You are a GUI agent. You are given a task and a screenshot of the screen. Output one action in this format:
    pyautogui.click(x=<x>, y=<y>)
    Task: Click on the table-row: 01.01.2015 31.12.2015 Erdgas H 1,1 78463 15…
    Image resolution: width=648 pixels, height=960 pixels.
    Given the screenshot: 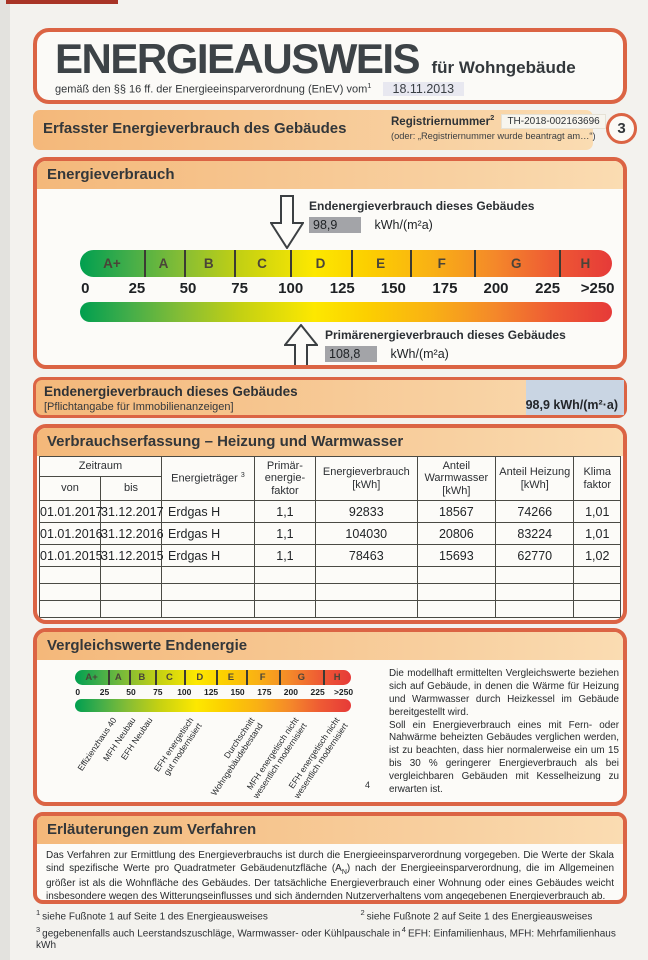 What is the action you would take?
    pyautogui.click(x=330, y=555)
    